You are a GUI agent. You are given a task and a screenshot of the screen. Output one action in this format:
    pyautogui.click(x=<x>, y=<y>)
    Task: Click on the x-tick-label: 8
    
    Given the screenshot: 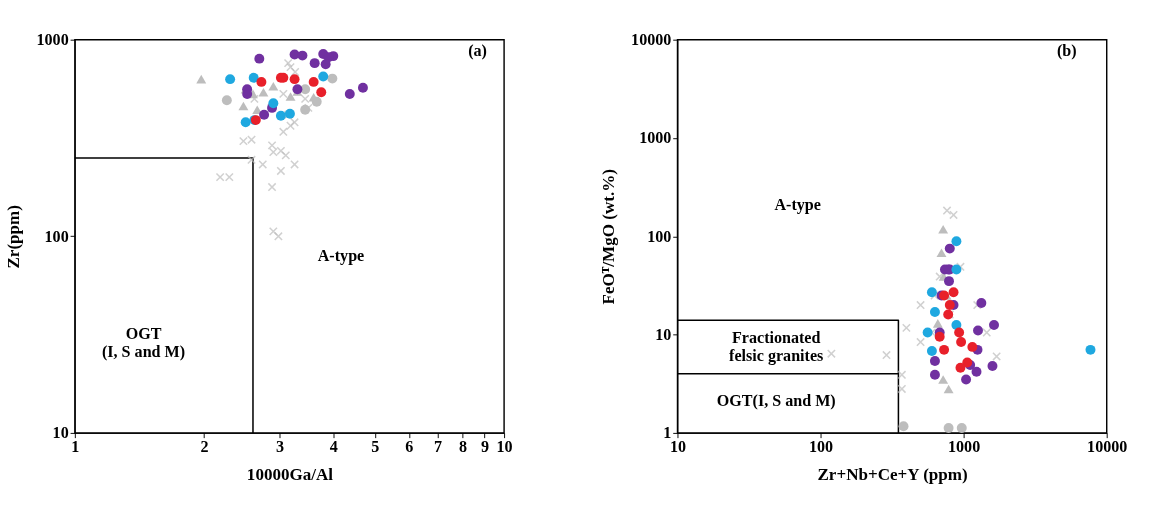 What is the action you would take?
    pyautogui.click(x=462, y=447)
    